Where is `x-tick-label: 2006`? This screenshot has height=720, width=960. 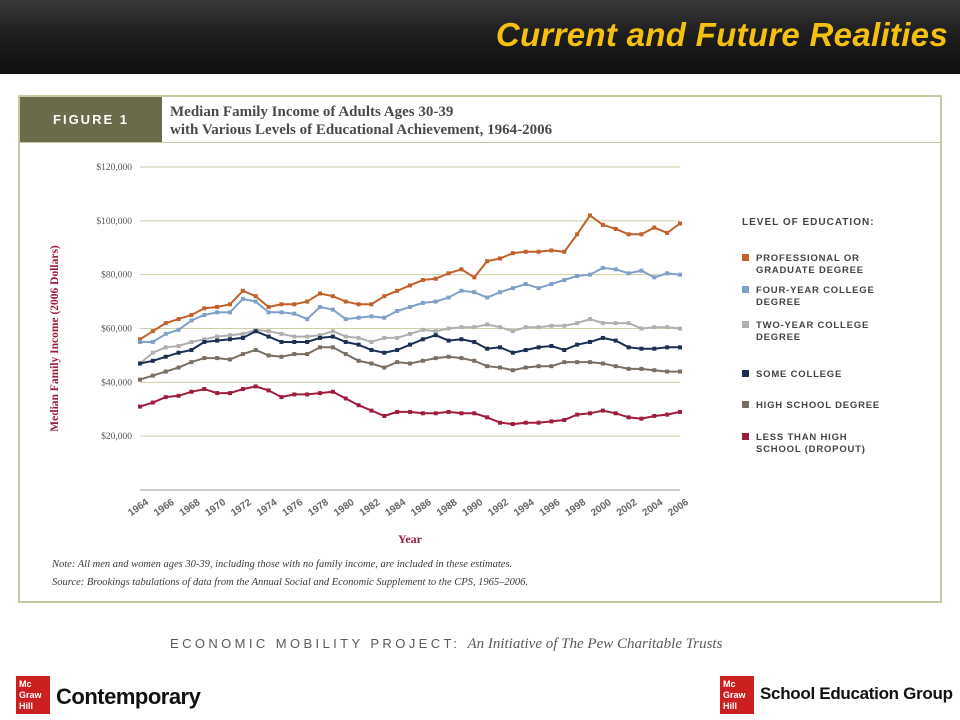
x-tick-label: 2006 is located at coordinates (678, 508).